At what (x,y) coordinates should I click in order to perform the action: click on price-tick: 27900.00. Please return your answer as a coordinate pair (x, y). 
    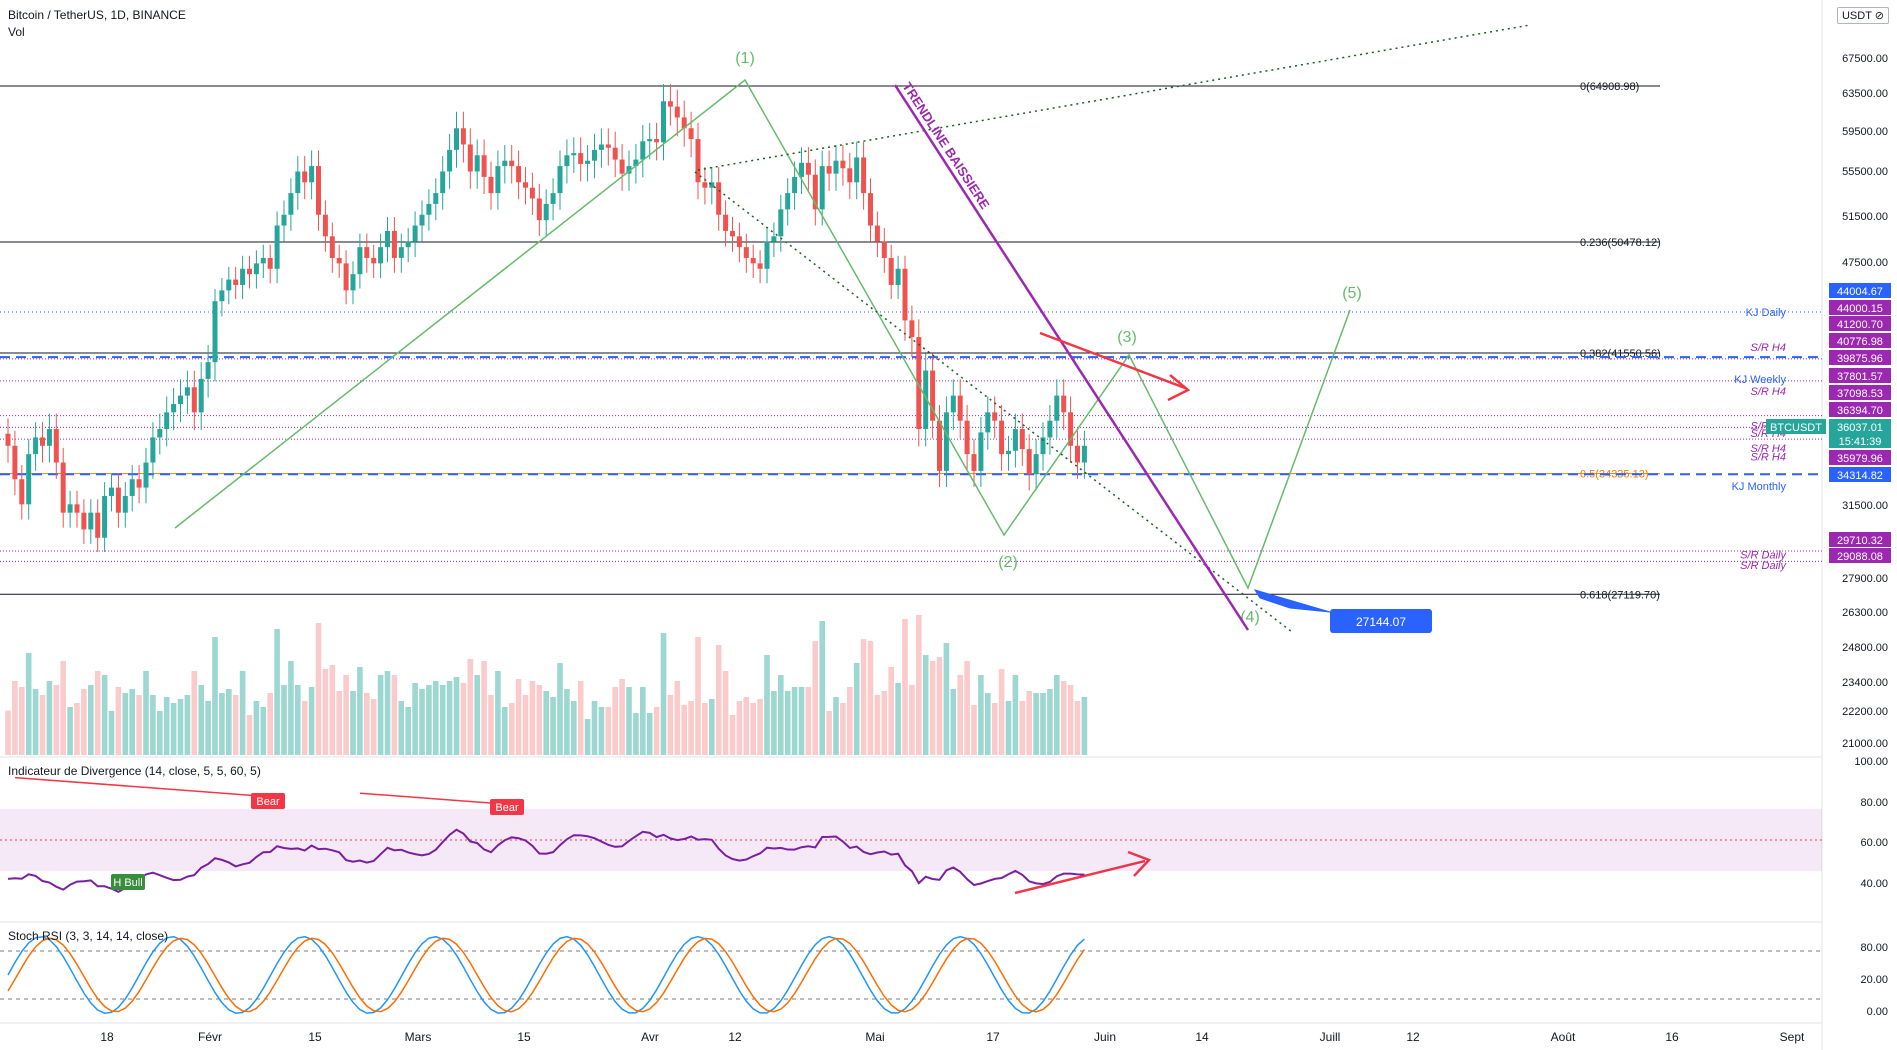
    Looking at the image, I should click on (1865, 579).